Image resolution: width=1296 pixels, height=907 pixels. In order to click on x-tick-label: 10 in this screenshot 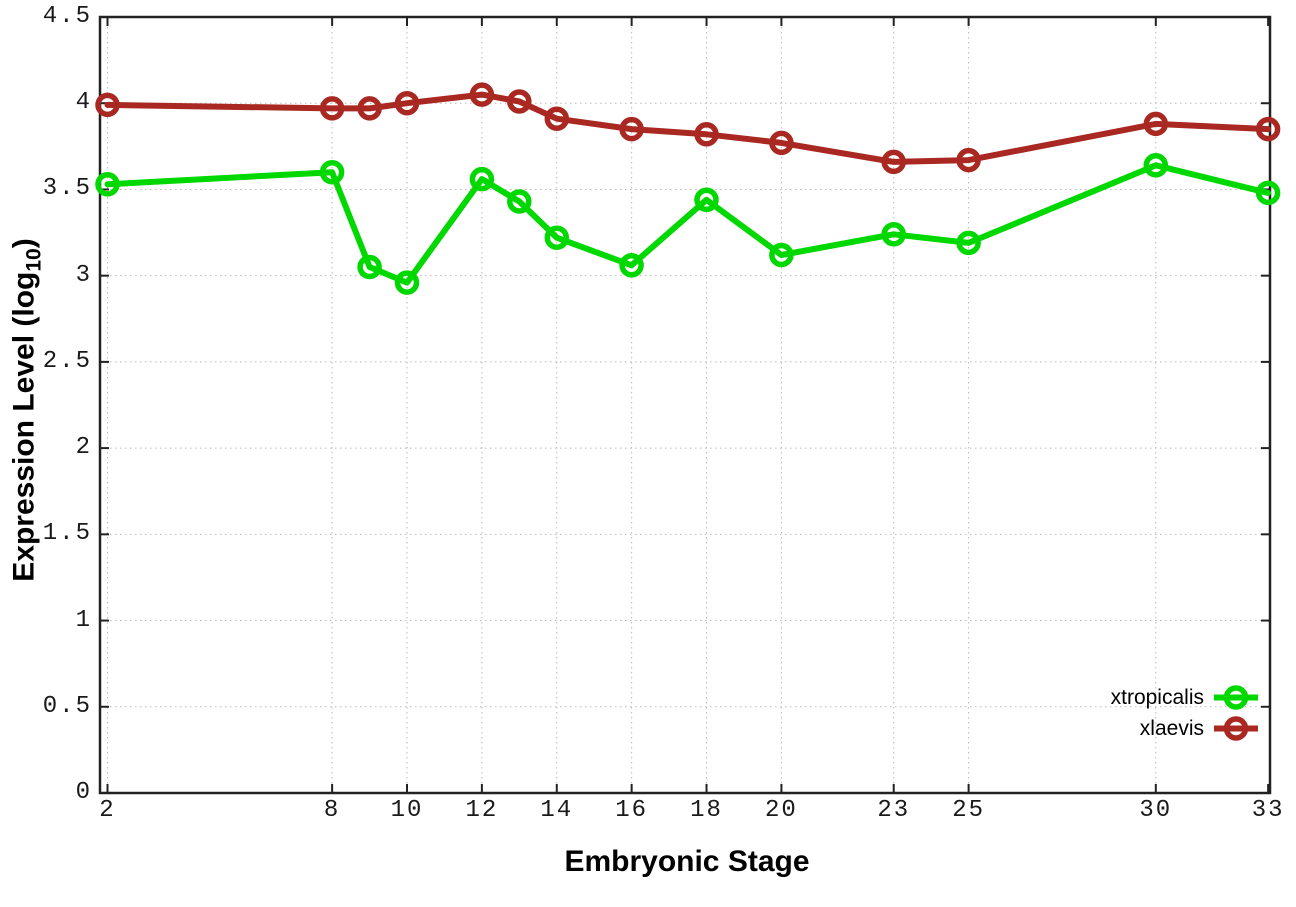, I will do `click(407, 810)`.